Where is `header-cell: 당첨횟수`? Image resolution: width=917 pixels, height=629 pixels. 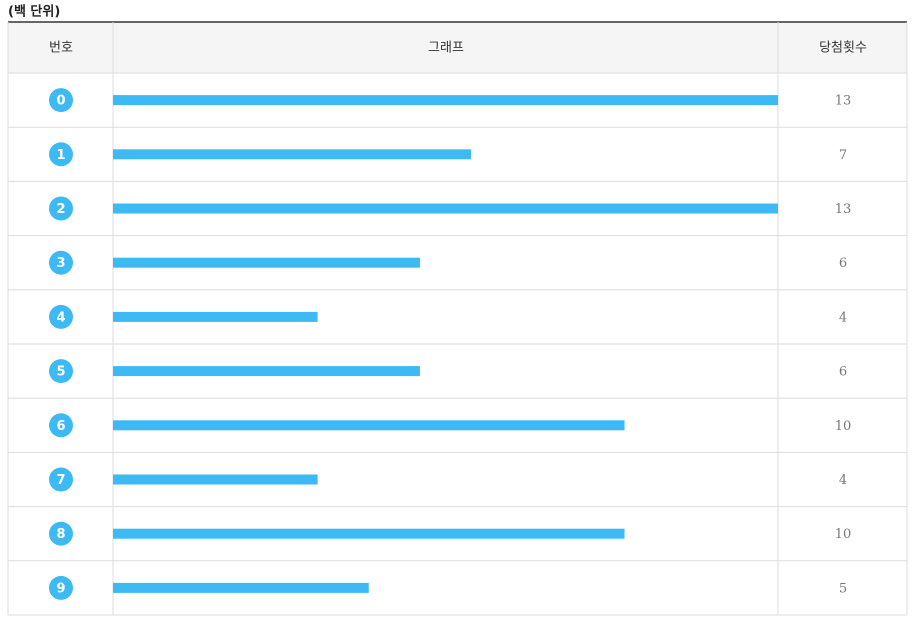
header-cell: 당첨횟수 is located at coordinates (843, 48).